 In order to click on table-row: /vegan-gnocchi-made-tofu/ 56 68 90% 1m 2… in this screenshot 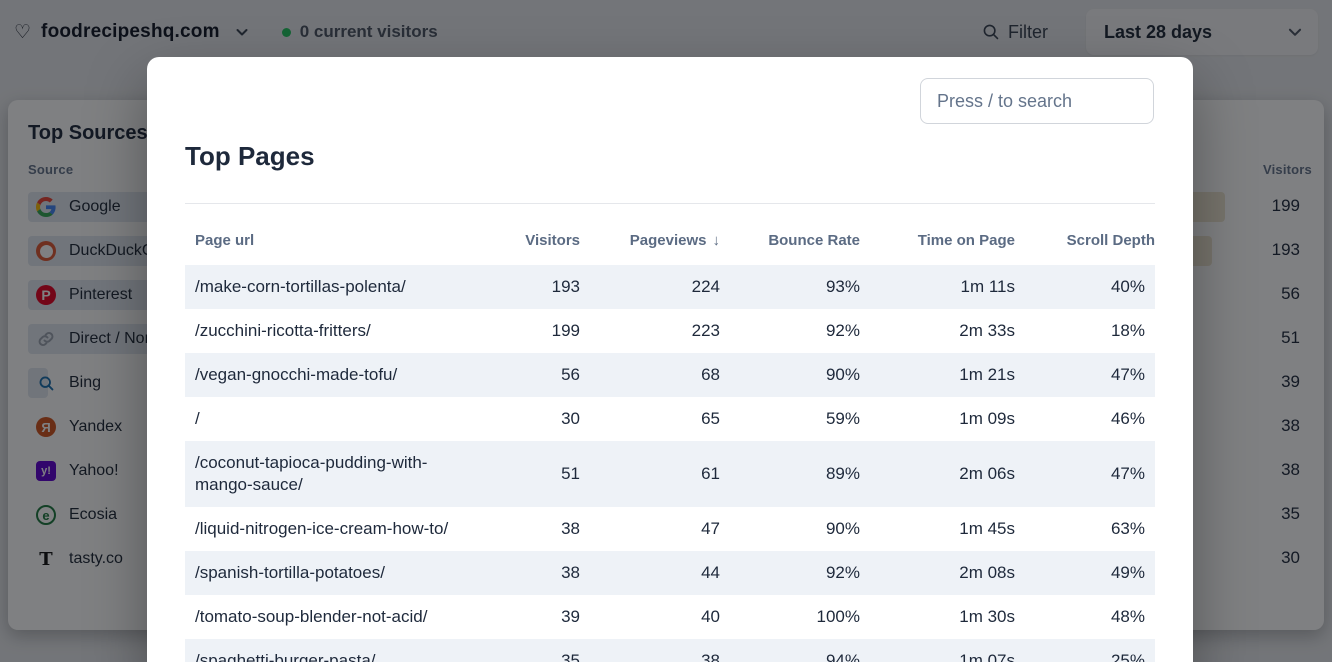, I will do `click(670, 375)`.